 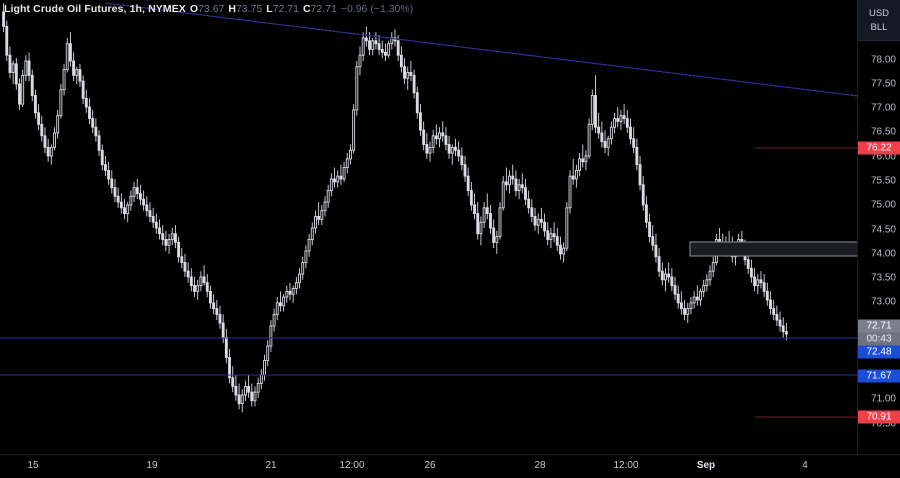 What do you see at coordinates (450, 466) in the screenshot?
I see `time-axis: 15 19 21 12:00 26 28 12:00 Sep 4` at bounding box center [450, 466].